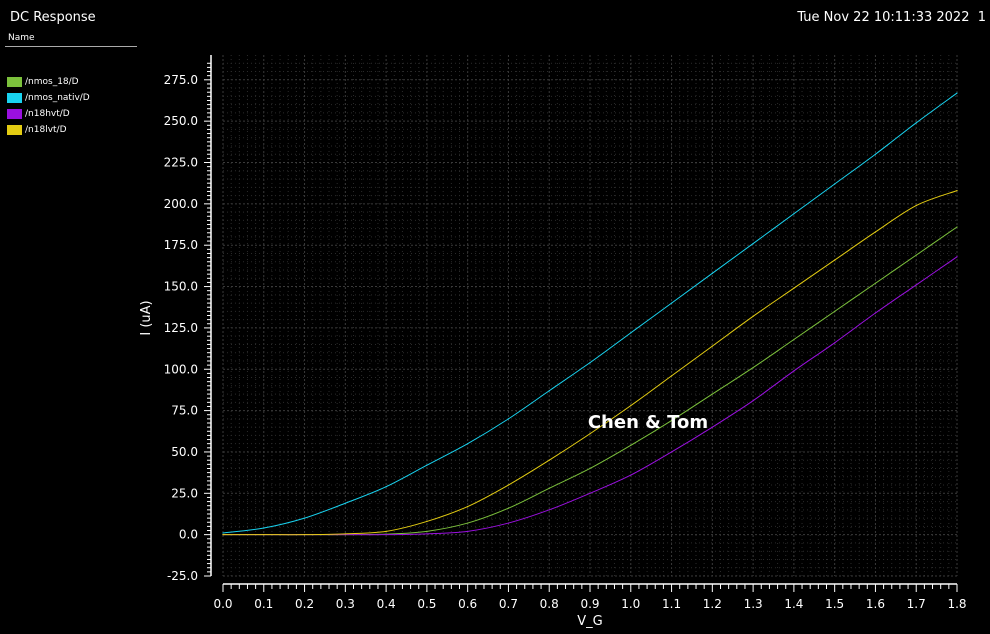  What do you see at coordinates (181, 163) in the screenshot?
I see `y-tick-label: 225.0` at bounding box center [181, 163].